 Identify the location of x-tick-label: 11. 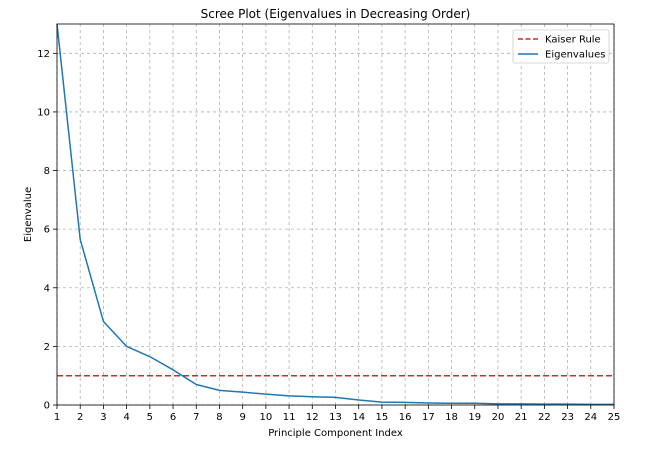
(289, 417).